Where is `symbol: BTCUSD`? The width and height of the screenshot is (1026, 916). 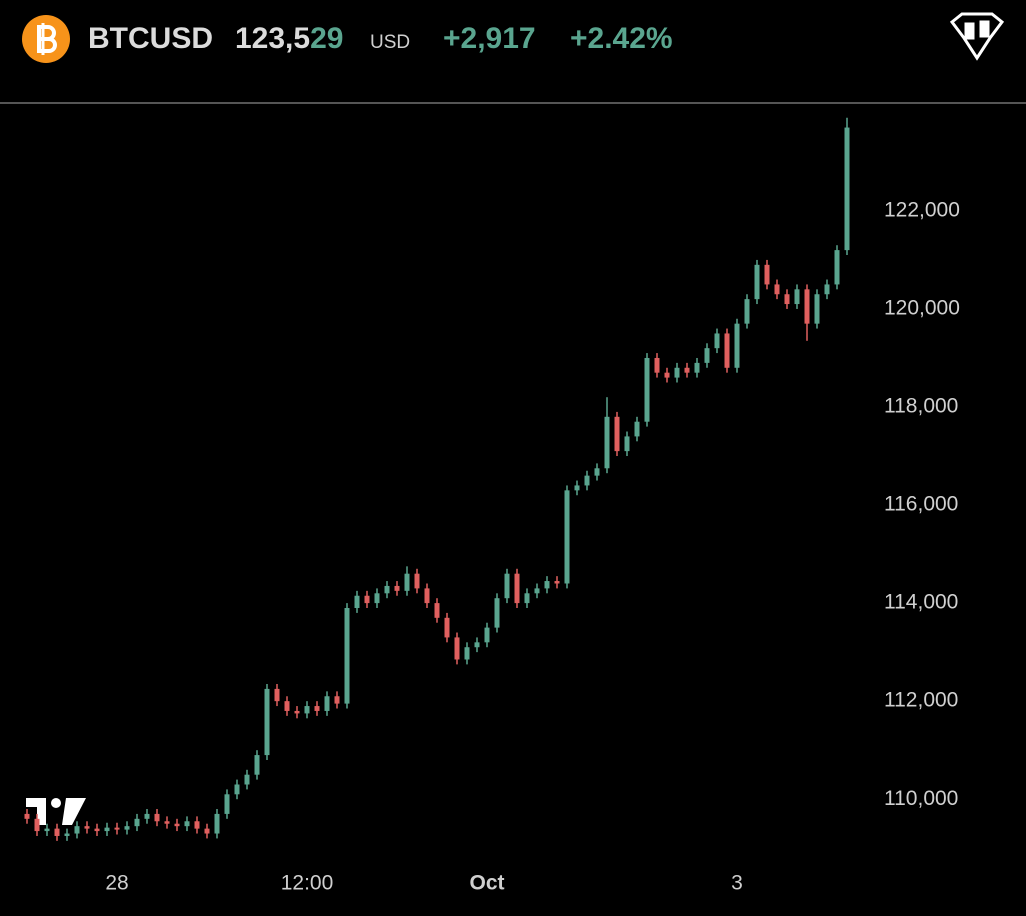
symbol: BTCUSD is located at coordinates (150, 38).